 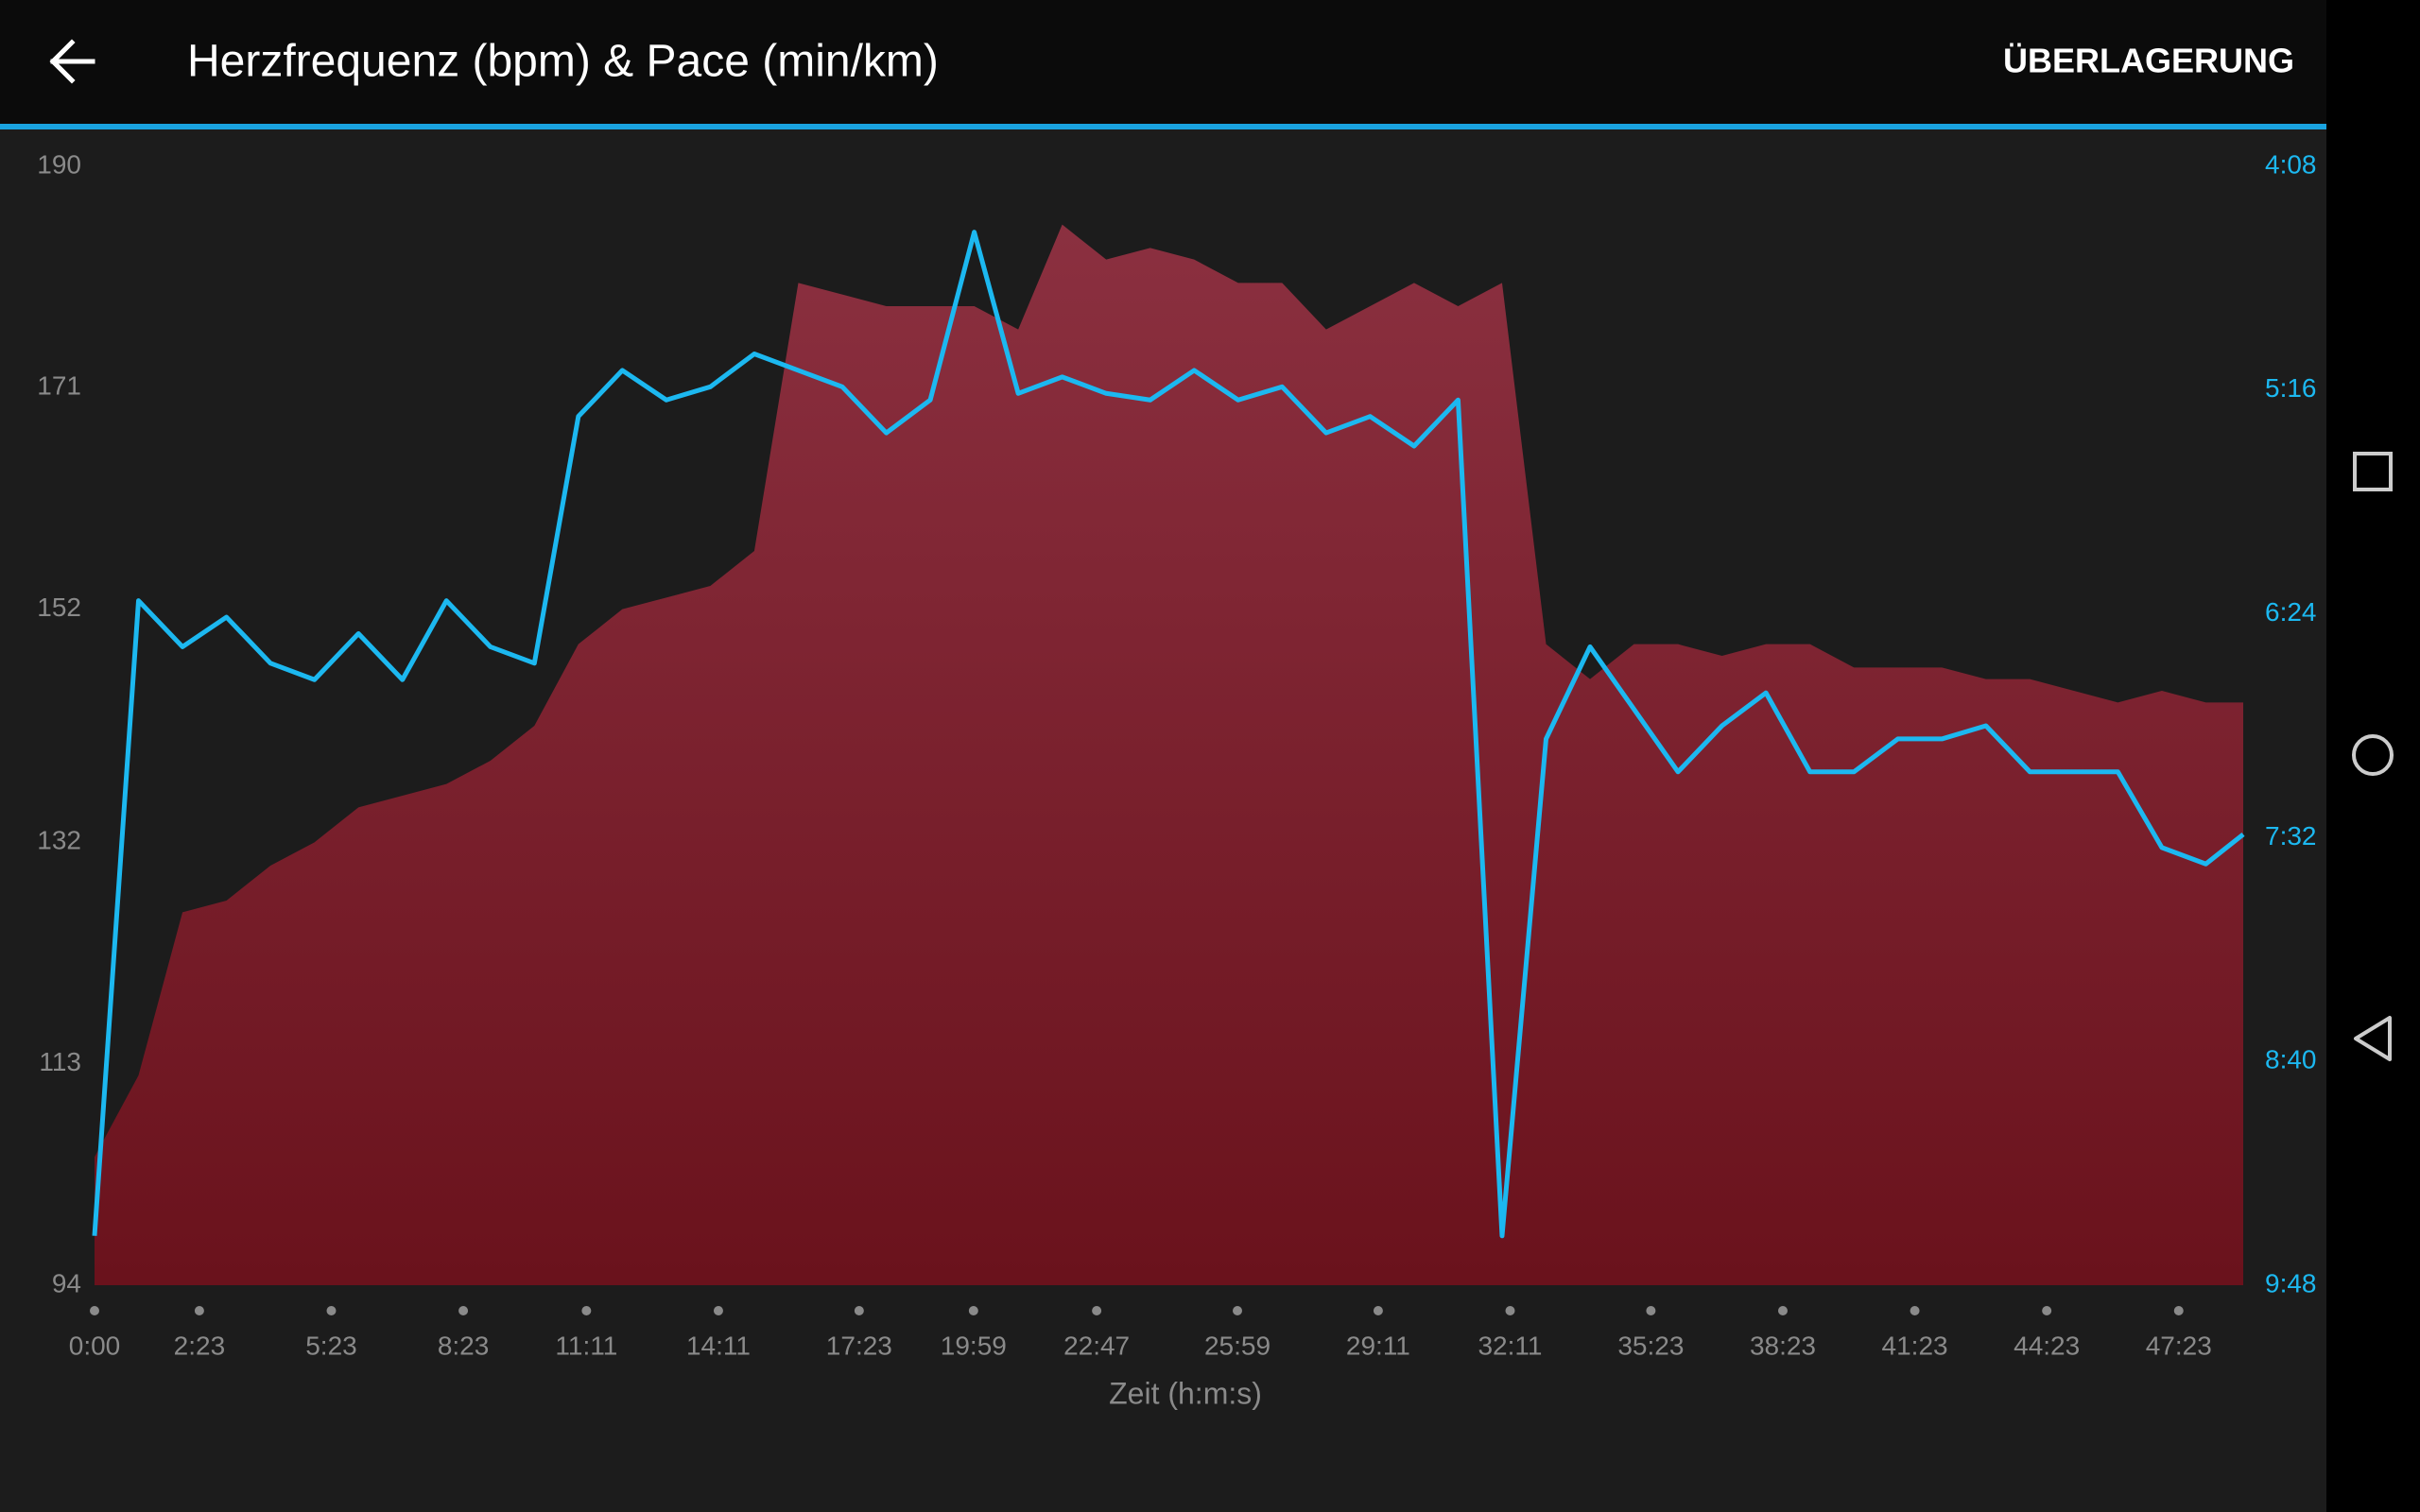 What do you see at coordinates (2291, 1059) in the screenshot?
I see `y2-tick-label: 8:40` at bounding box center [2291, 1059].